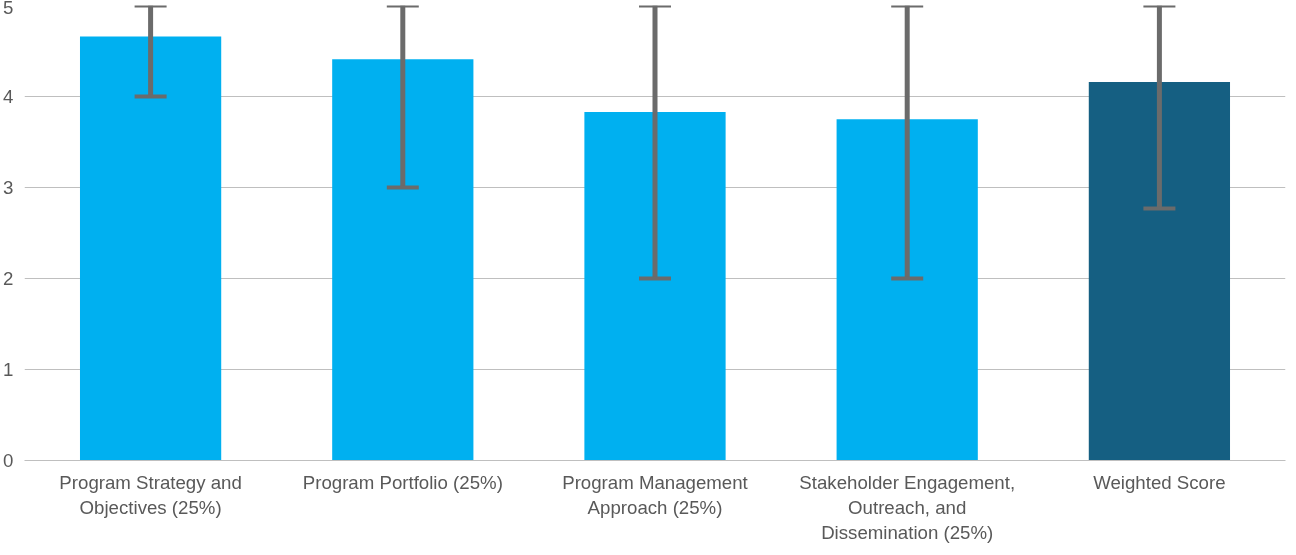  What do you see at coordinates (402, 482) in the screenshot?
I see `x-tick-label: Program Portfolio (25%)` at bounding box center [402, 482].